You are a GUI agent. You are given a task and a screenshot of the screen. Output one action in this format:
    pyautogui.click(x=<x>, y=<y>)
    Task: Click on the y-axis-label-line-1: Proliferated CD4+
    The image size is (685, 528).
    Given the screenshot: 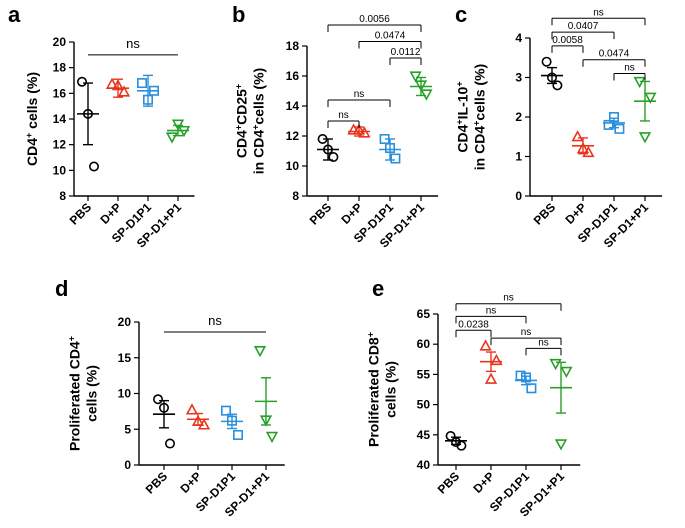 What is the action you would take?
    pyautogui.click(x=75, y=393)
    